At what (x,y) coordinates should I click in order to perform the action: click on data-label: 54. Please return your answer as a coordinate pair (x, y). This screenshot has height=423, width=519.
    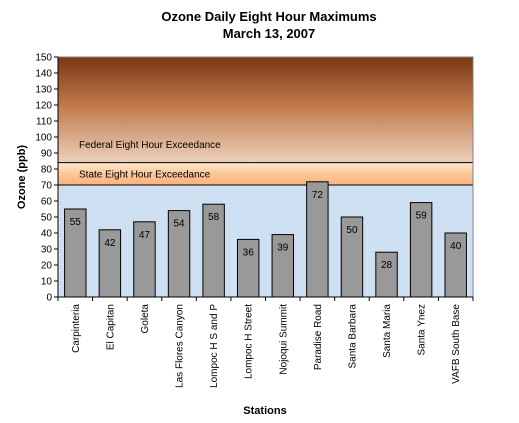
    Looking at the image, I should click on (179, 224).